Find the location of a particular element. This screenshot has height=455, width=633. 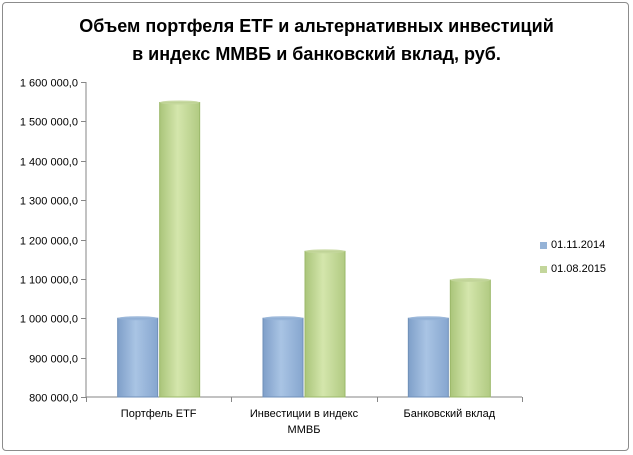

x-category-label: ММВБ is located at coordinates (304, 430).